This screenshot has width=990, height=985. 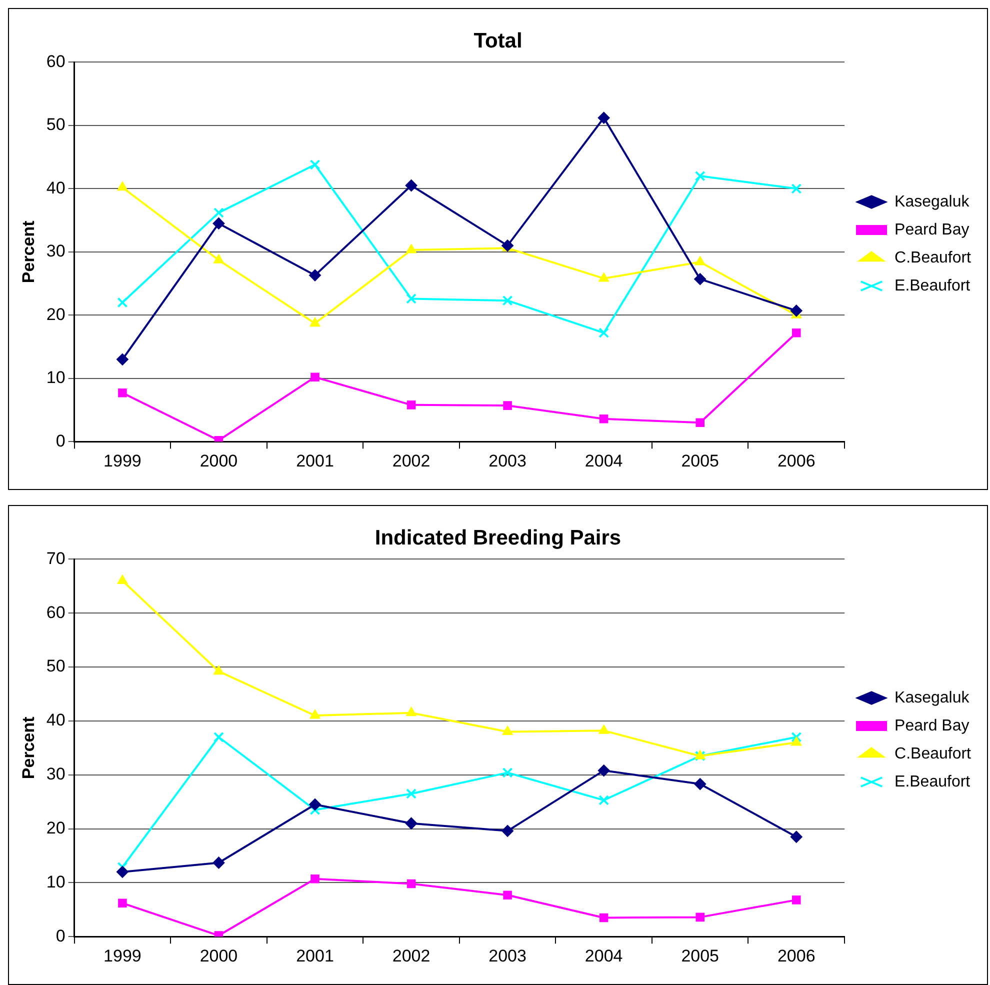 I want to click on chart-title: Total, so click(x=498, y=40).